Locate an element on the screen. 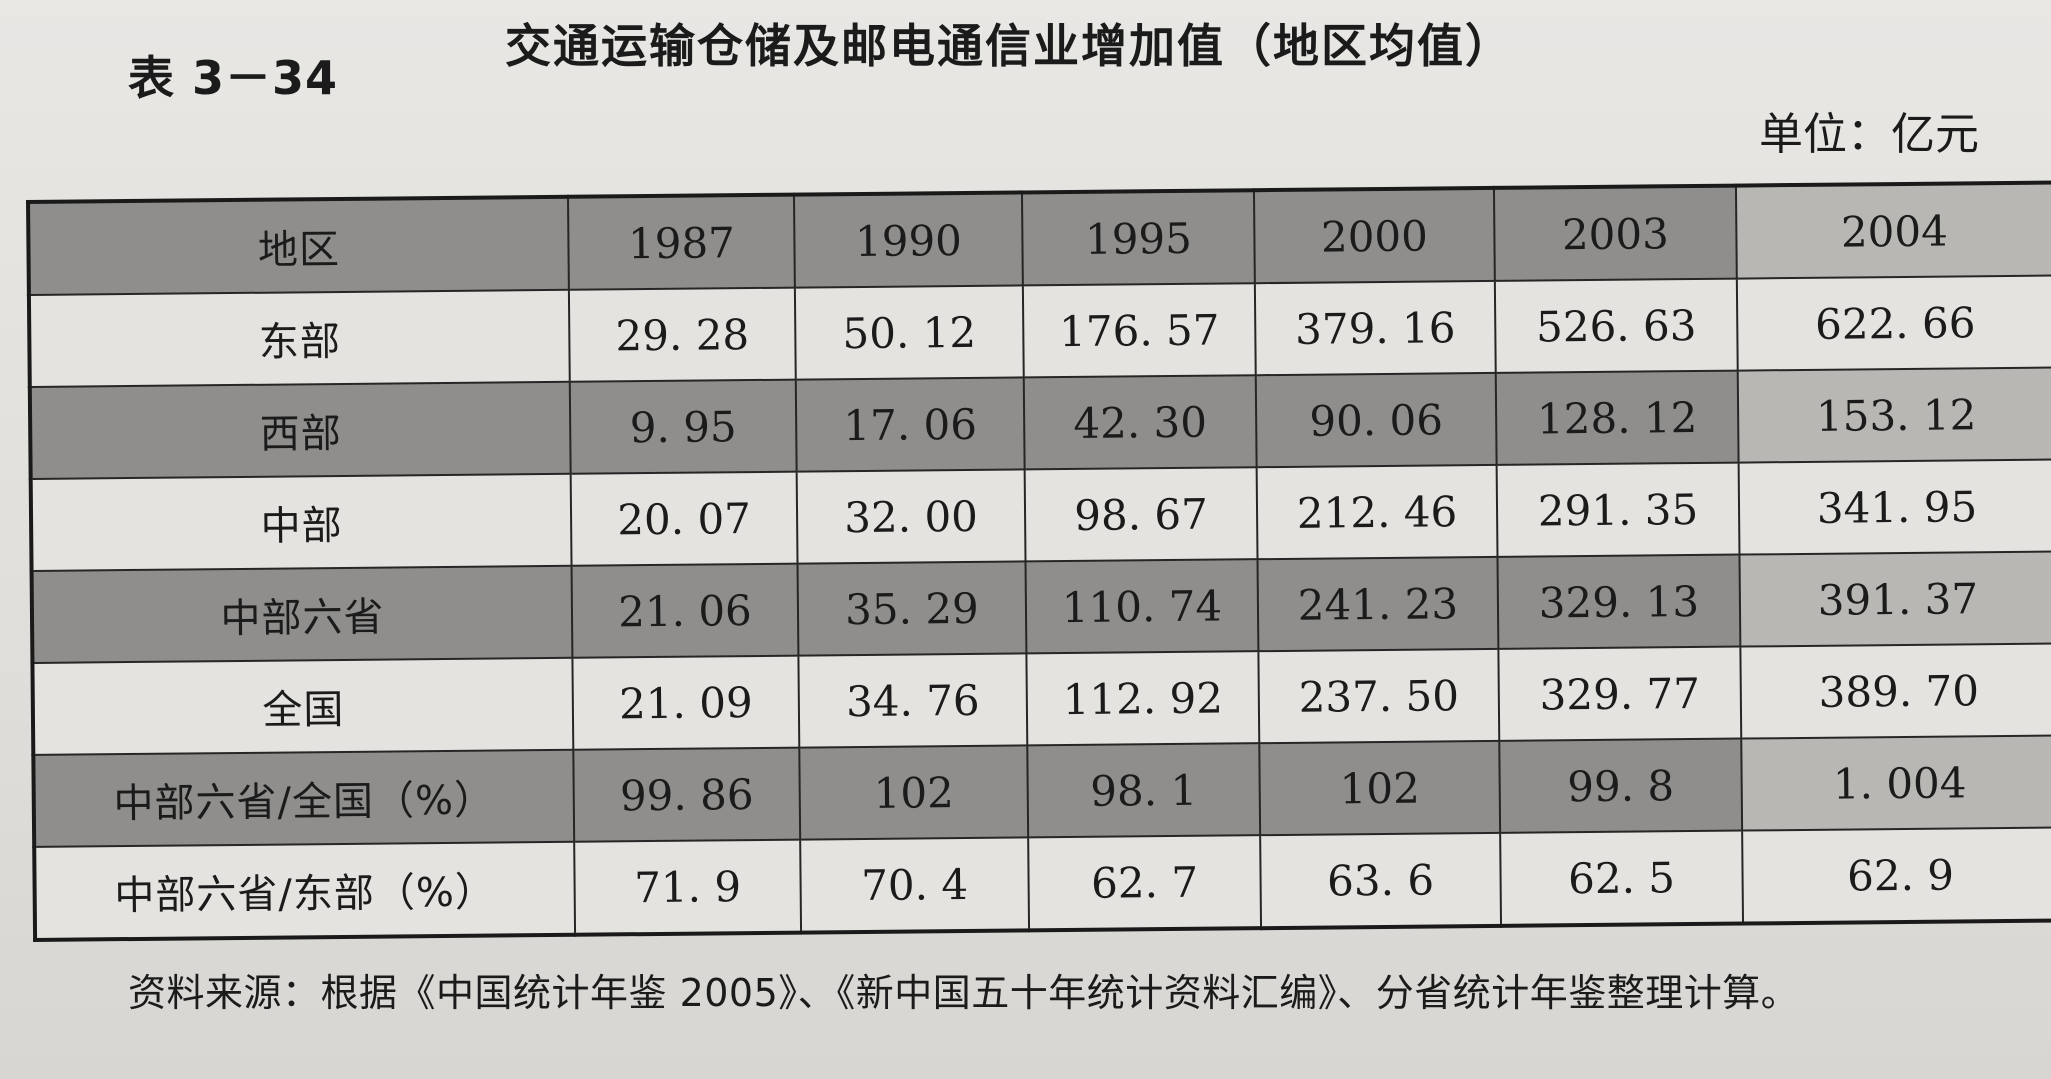 Image resolution: width=2051 pixels, height=1079 pixels. table-cell: 341. 95 is located at coordinates (1894, 507).